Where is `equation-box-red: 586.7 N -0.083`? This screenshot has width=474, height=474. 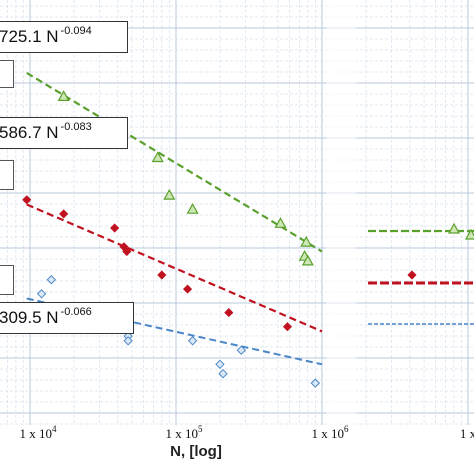
equation-box-red: 586.7 N -0.083 is located at coordinates (64, 133).